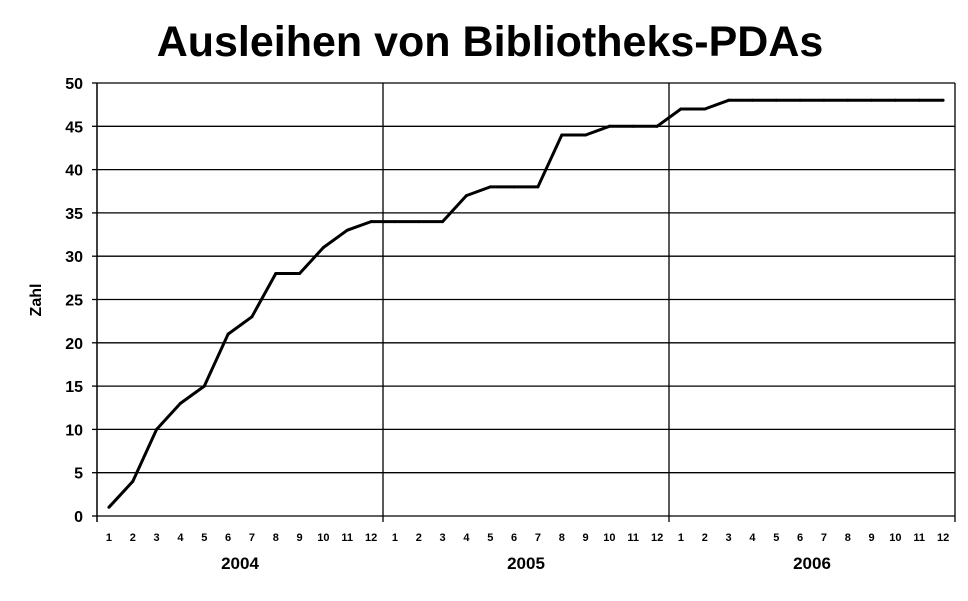  Describe the element at coordinates (74, 214) in the screenshot. I see `y-tick-label: 35` at that location.